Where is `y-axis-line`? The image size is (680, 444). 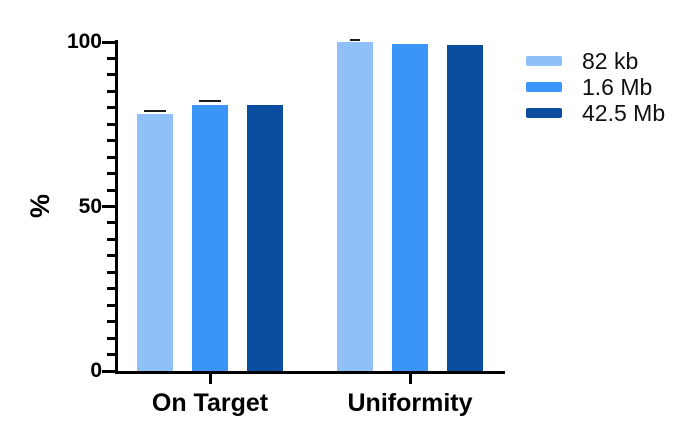 y-axis-line is located at coordinates (116, 206).